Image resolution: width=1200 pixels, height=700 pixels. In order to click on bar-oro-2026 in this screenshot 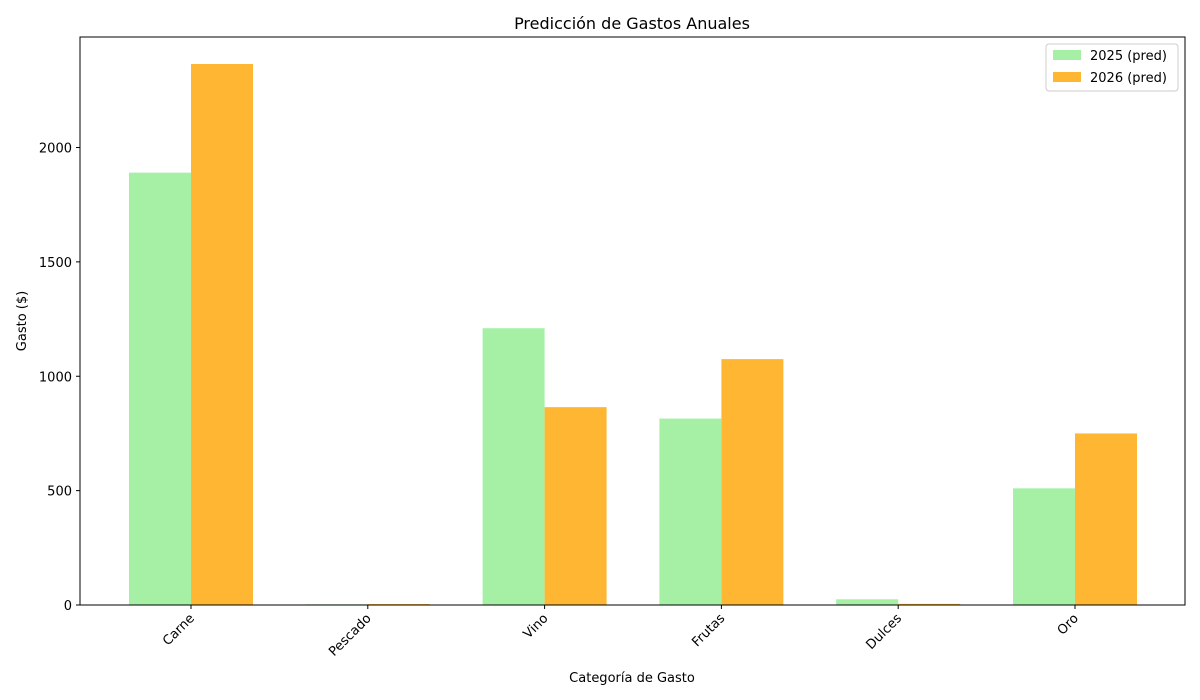, I will do `click(1106, 519)`.